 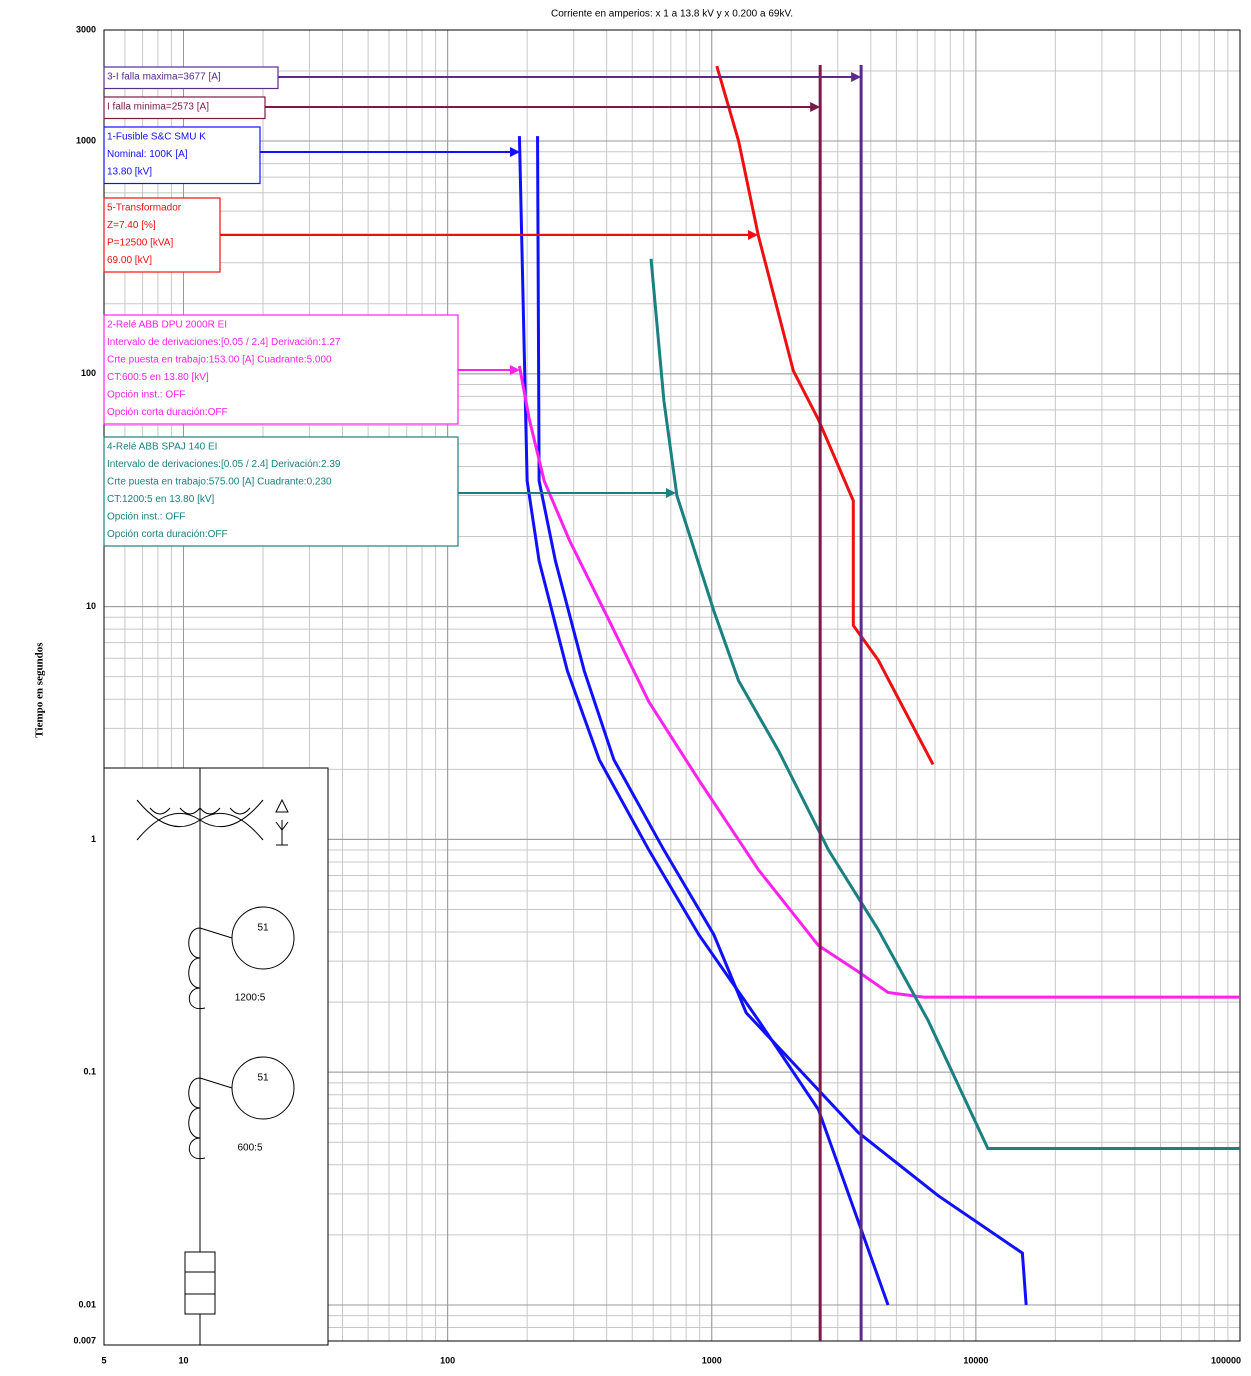 What do you see at coordinates (282, 833) in the screenshot?
I see `wye-symbol` at bounding box center [282, 833].